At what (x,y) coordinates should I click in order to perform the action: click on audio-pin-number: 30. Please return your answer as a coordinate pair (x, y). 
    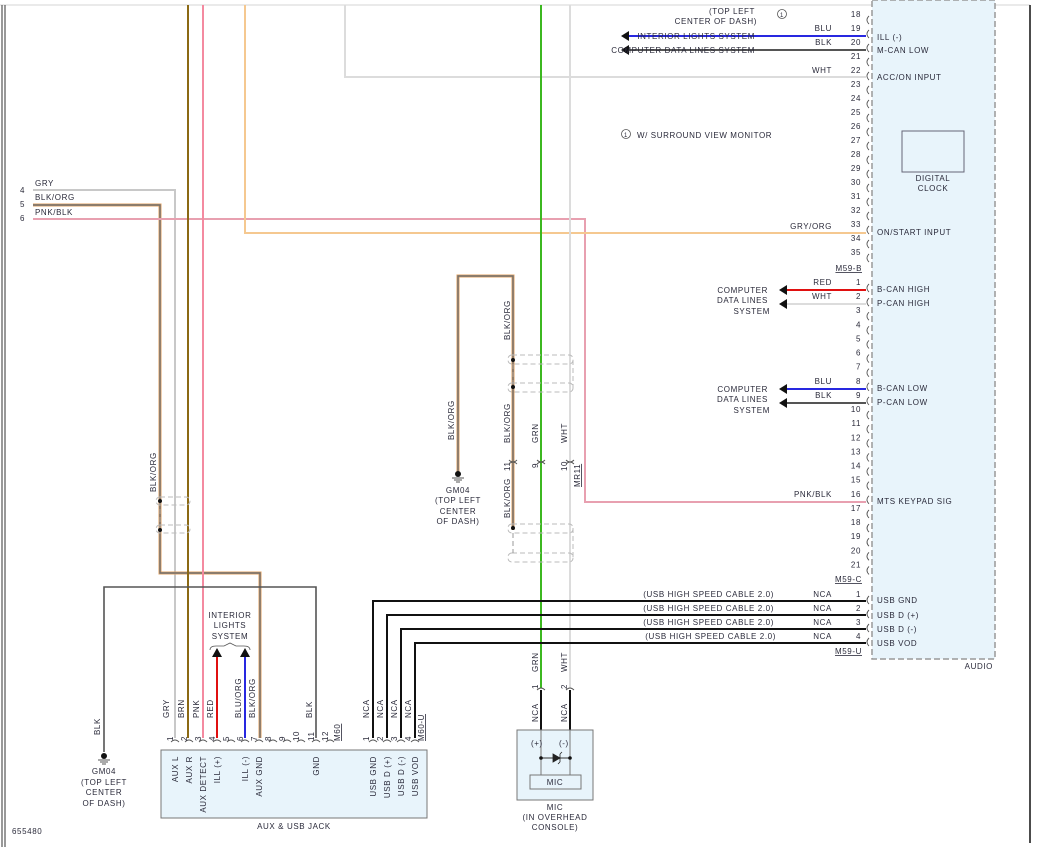
    Looking at the image, I should click on (856, 182).